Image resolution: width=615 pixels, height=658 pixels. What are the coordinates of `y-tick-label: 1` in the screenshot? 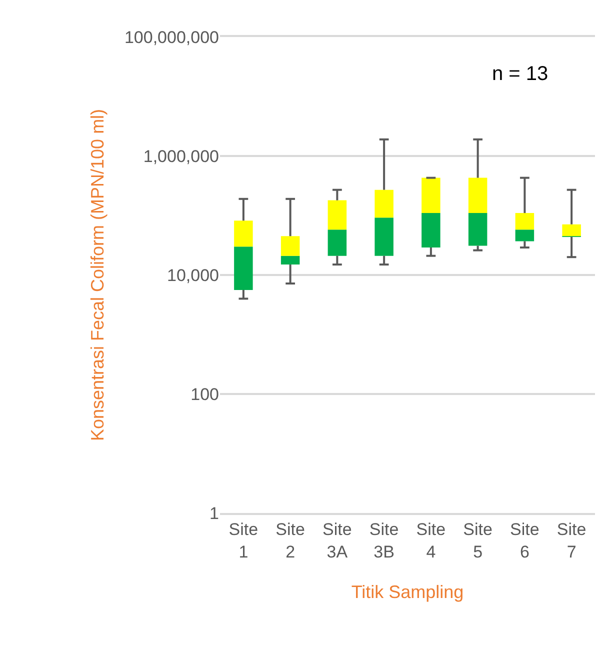 It's located at (214, 513).